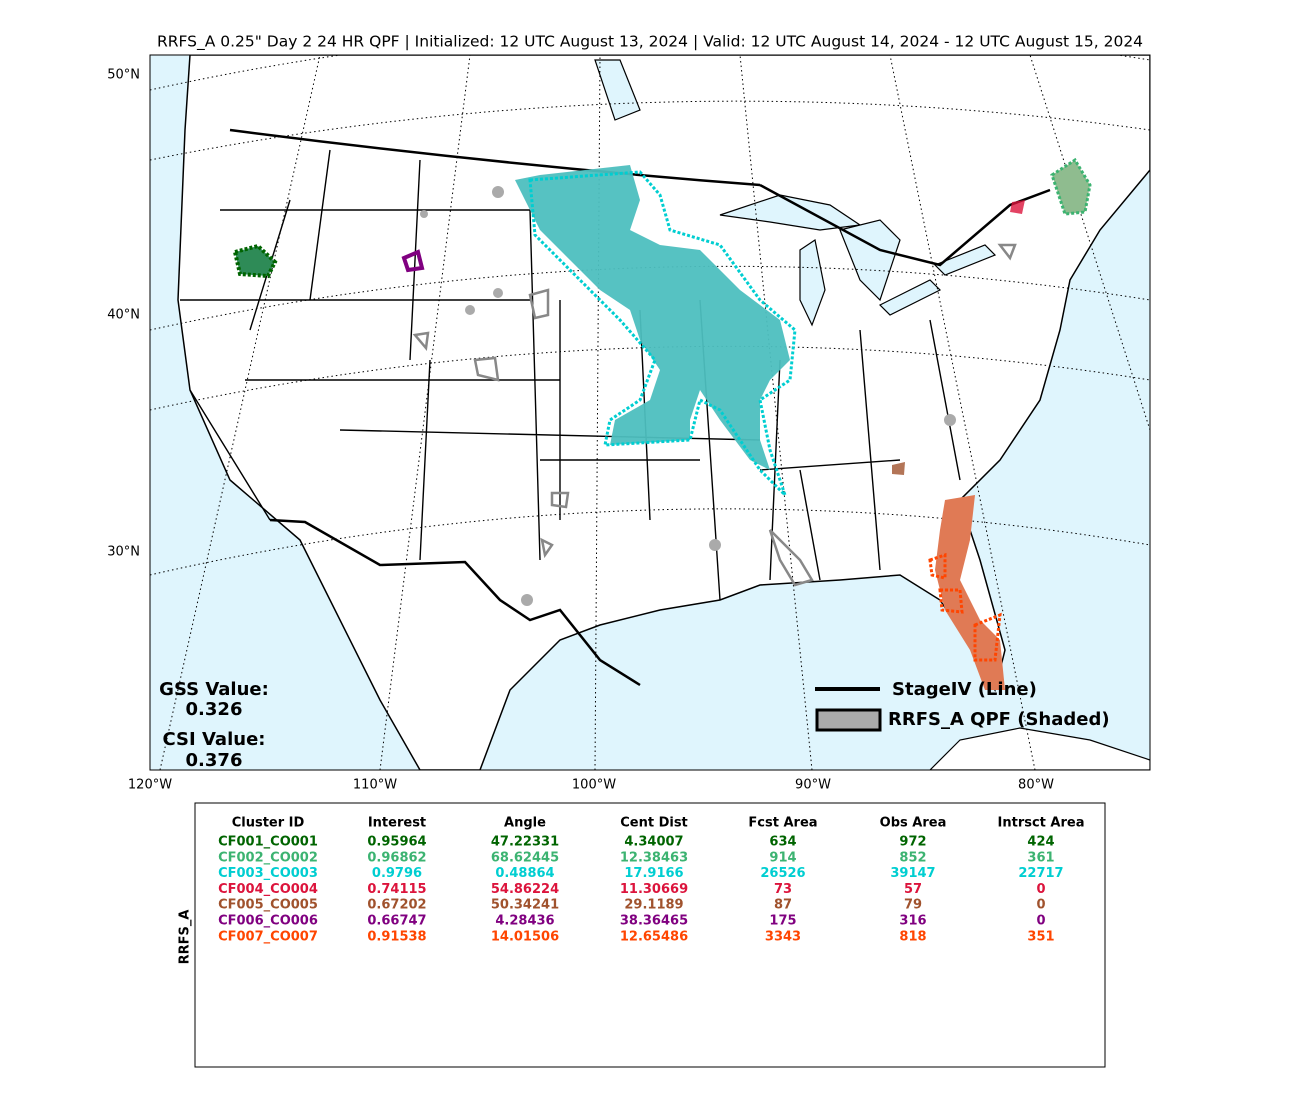  I want to click on table-cell: 79, so click(913, 905).